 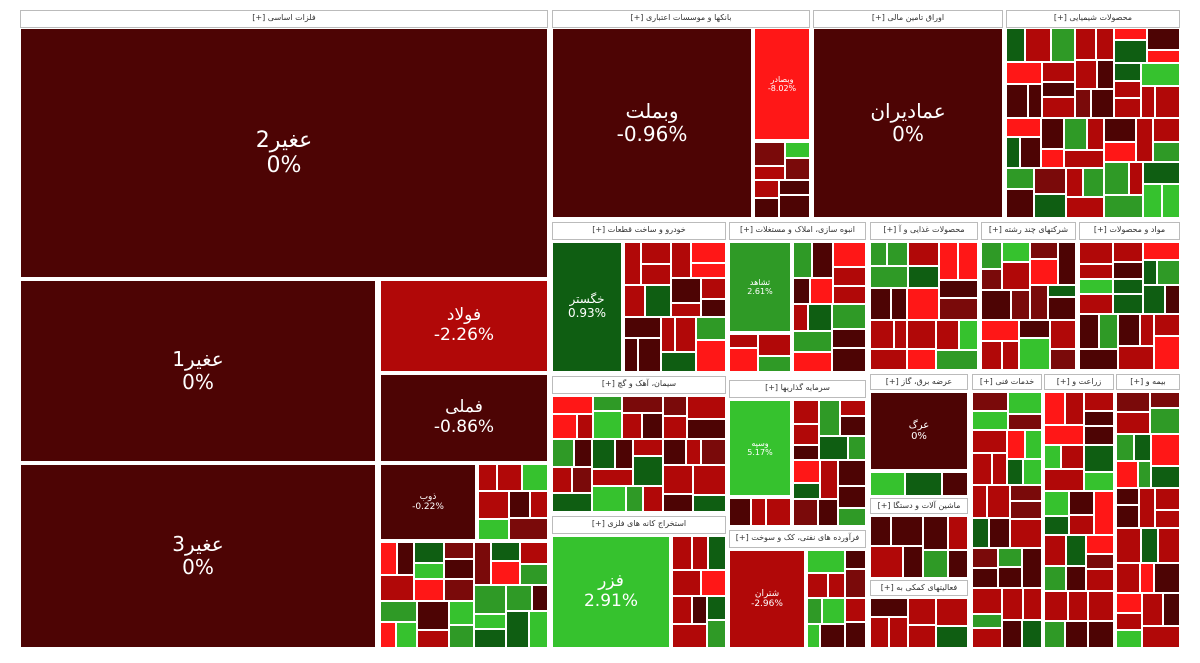 I want to click on symbol: خگستر, so click(x=587, y=299).